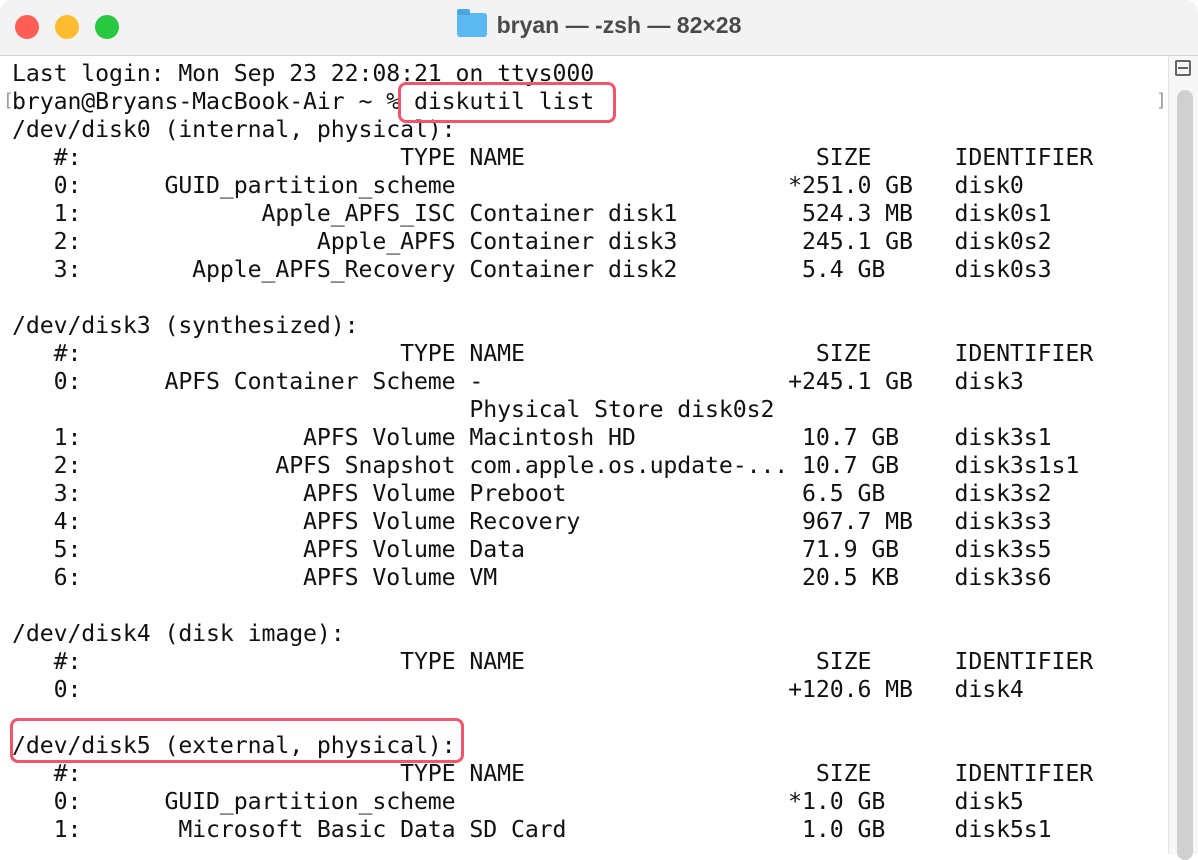 The width and height of the screenshot is (1198, 860). I want to click on partition-row: 0: GUID_partition_scheme *1.0 GB disk5, so click(518, 801).